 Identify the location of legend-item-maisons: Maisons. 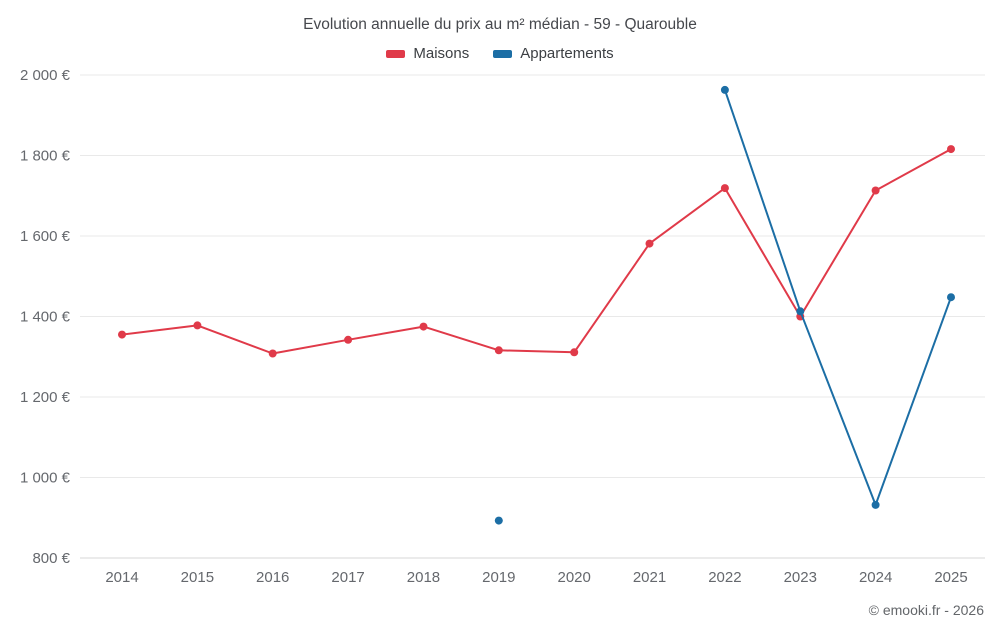
(427, 53).